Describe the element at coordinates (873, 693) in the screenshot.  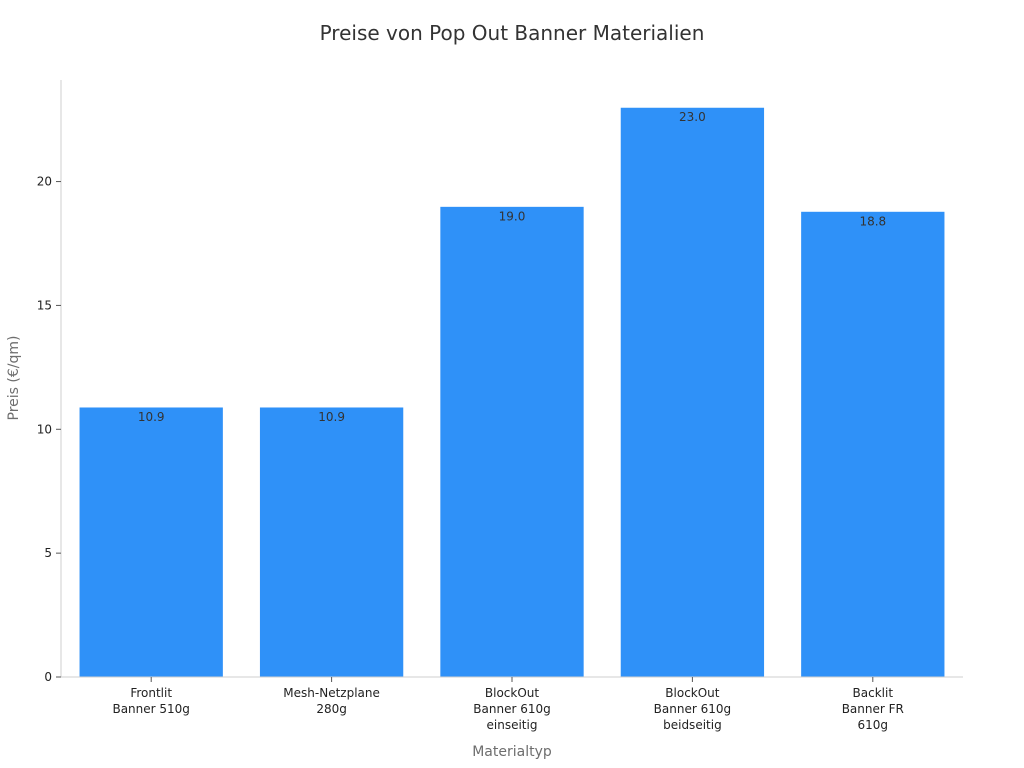
I see `x-tick-label-line: Backlit` at that location.